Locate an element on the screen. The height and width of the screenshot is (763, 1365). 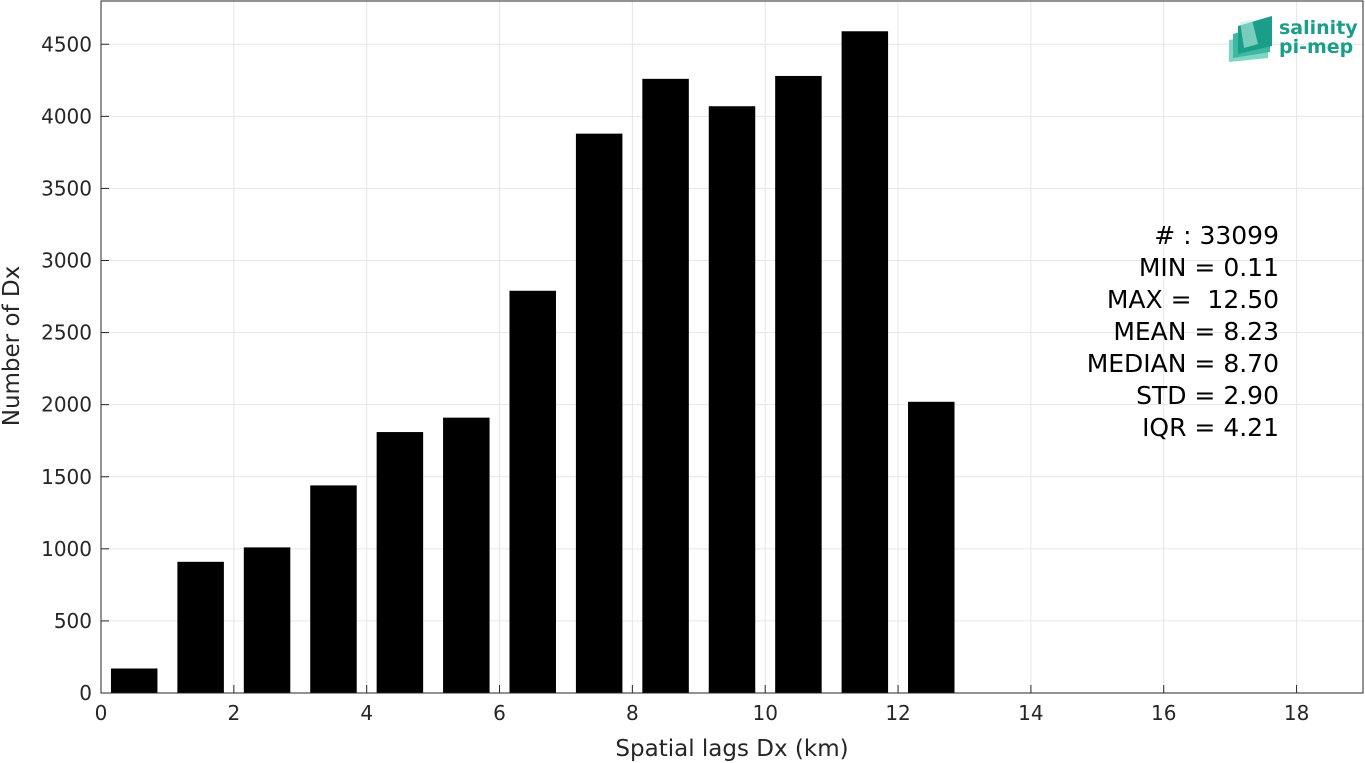
y-tick-label: 3000 is located at coordinates (66, 261).